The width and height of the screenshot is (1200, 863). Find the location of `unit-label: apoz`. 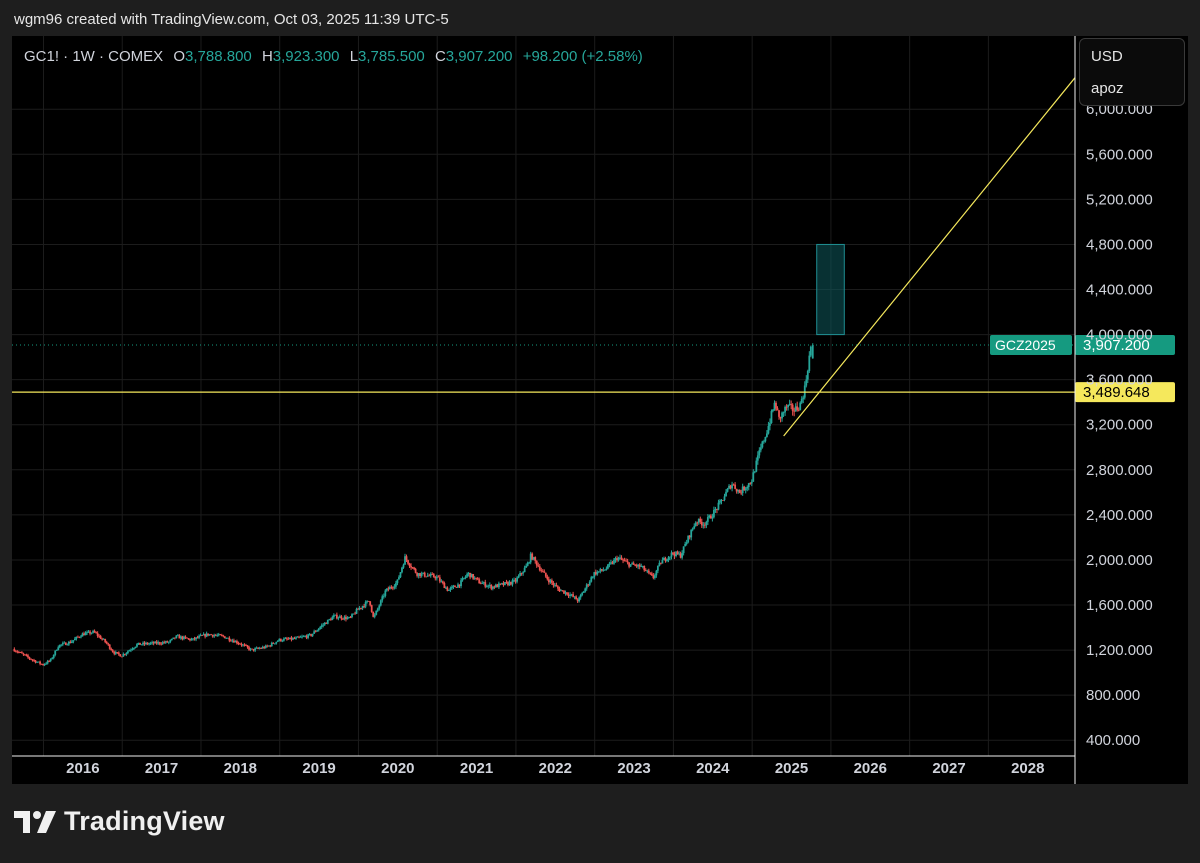

unit-label: apoz is located at coordinates (1107, 88).